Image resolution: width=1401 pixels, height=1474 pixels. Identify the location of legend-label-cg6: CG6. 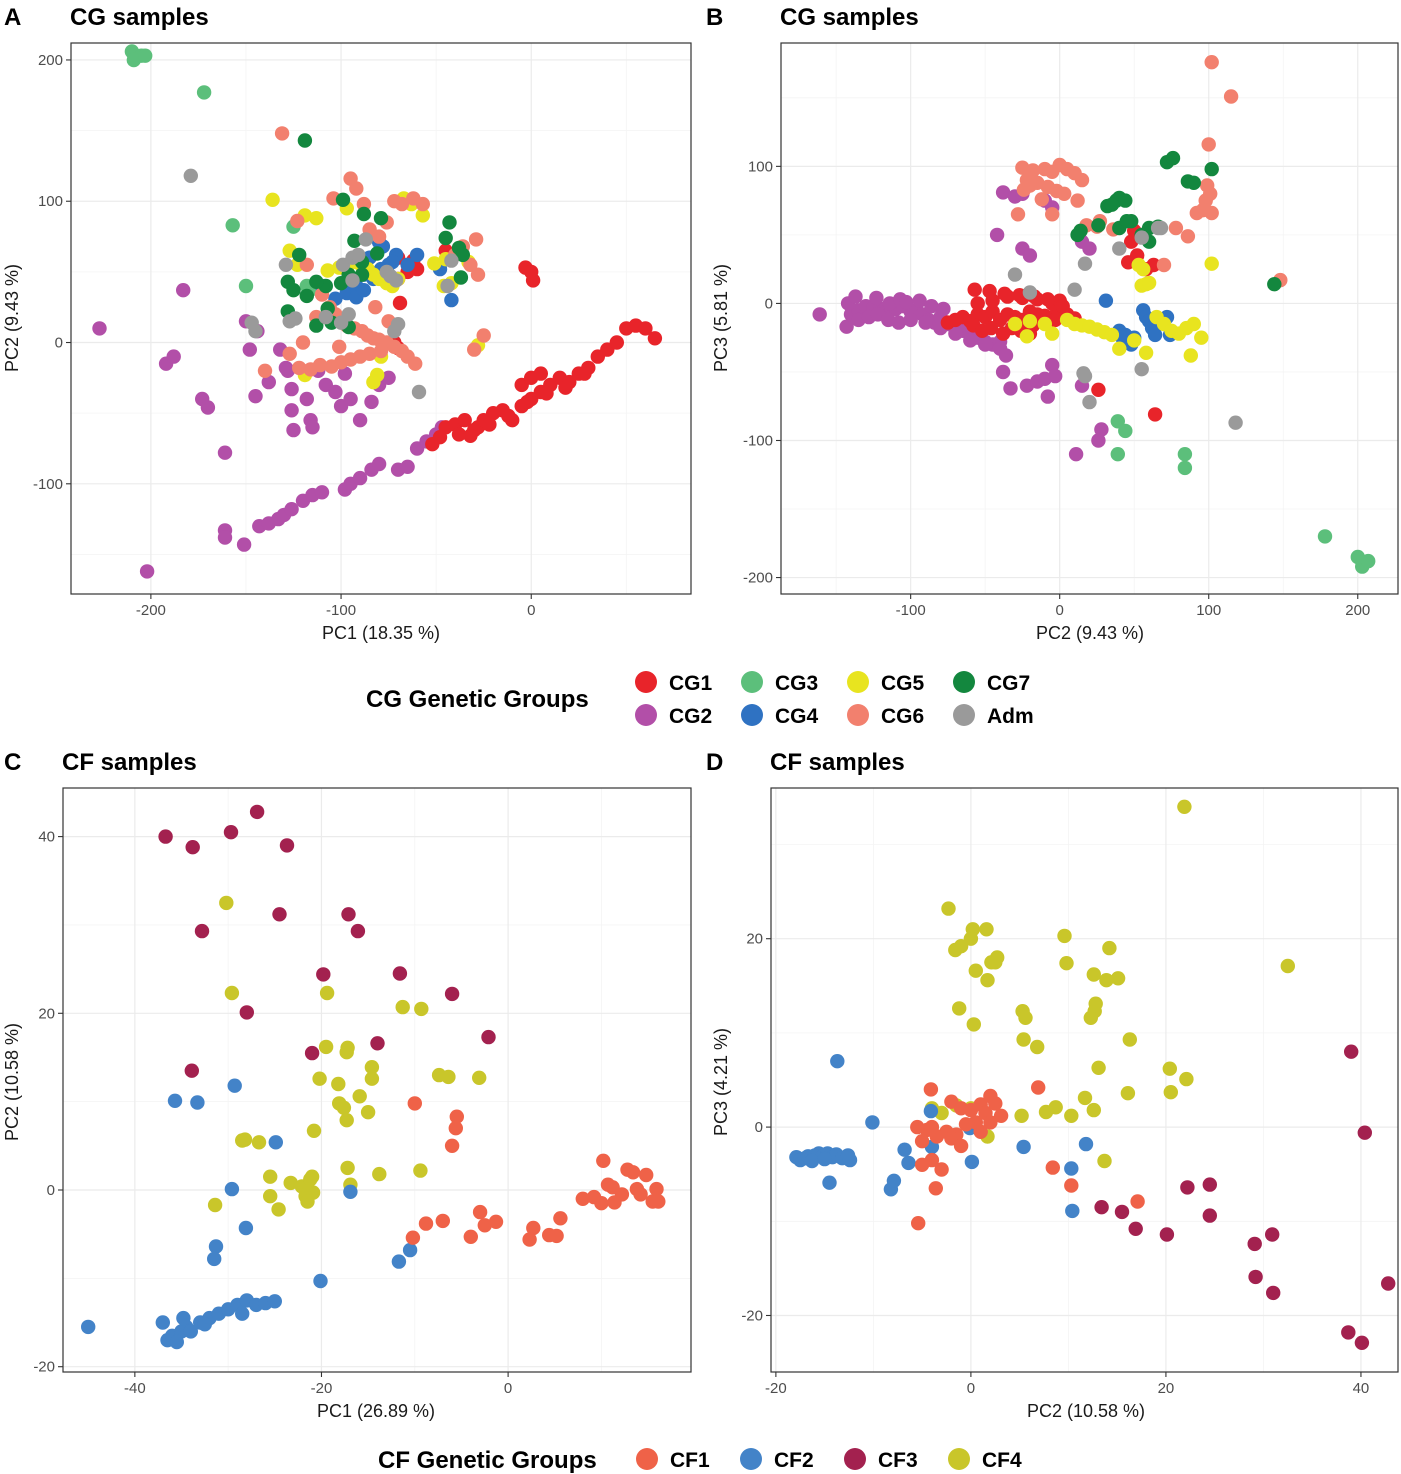
(902, 716).